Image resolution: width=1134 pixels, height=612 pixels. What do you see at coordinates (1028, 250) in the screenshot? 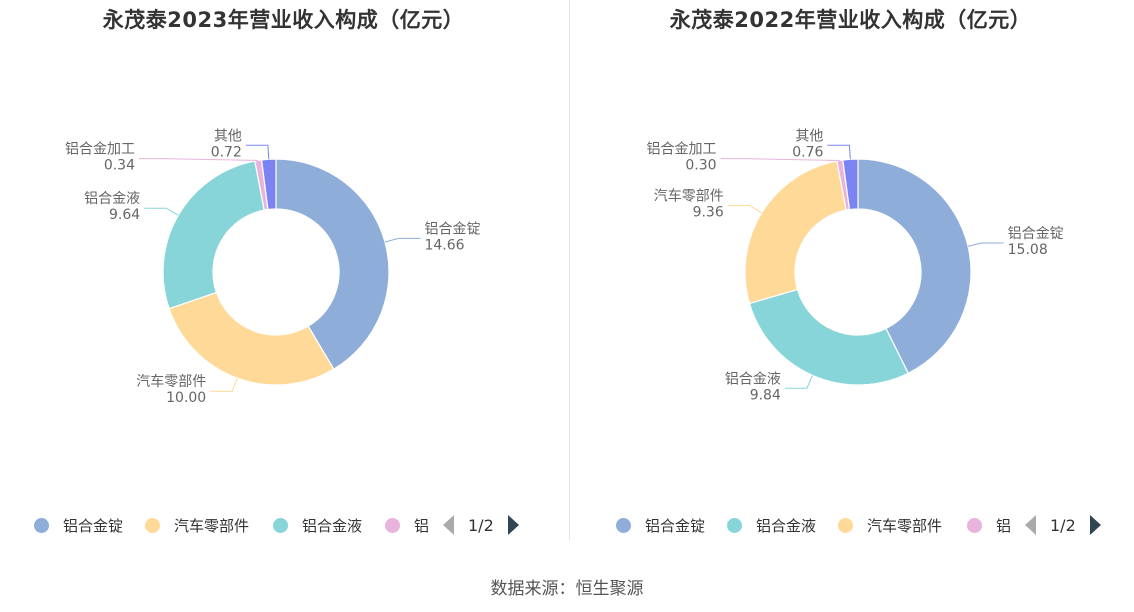
I see `slice-value-label: 15.08` at bounding box center [1028, 250].